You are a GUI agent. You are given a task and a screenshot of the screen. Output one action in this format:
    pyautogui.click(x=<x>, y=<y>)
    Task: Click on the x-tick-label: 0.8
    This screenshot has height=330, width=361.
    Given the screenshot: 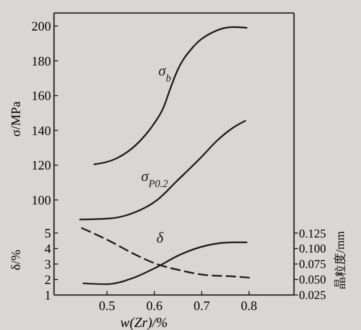 What is the action you would take?
    pyautogui.click(x=249, y=305)
    